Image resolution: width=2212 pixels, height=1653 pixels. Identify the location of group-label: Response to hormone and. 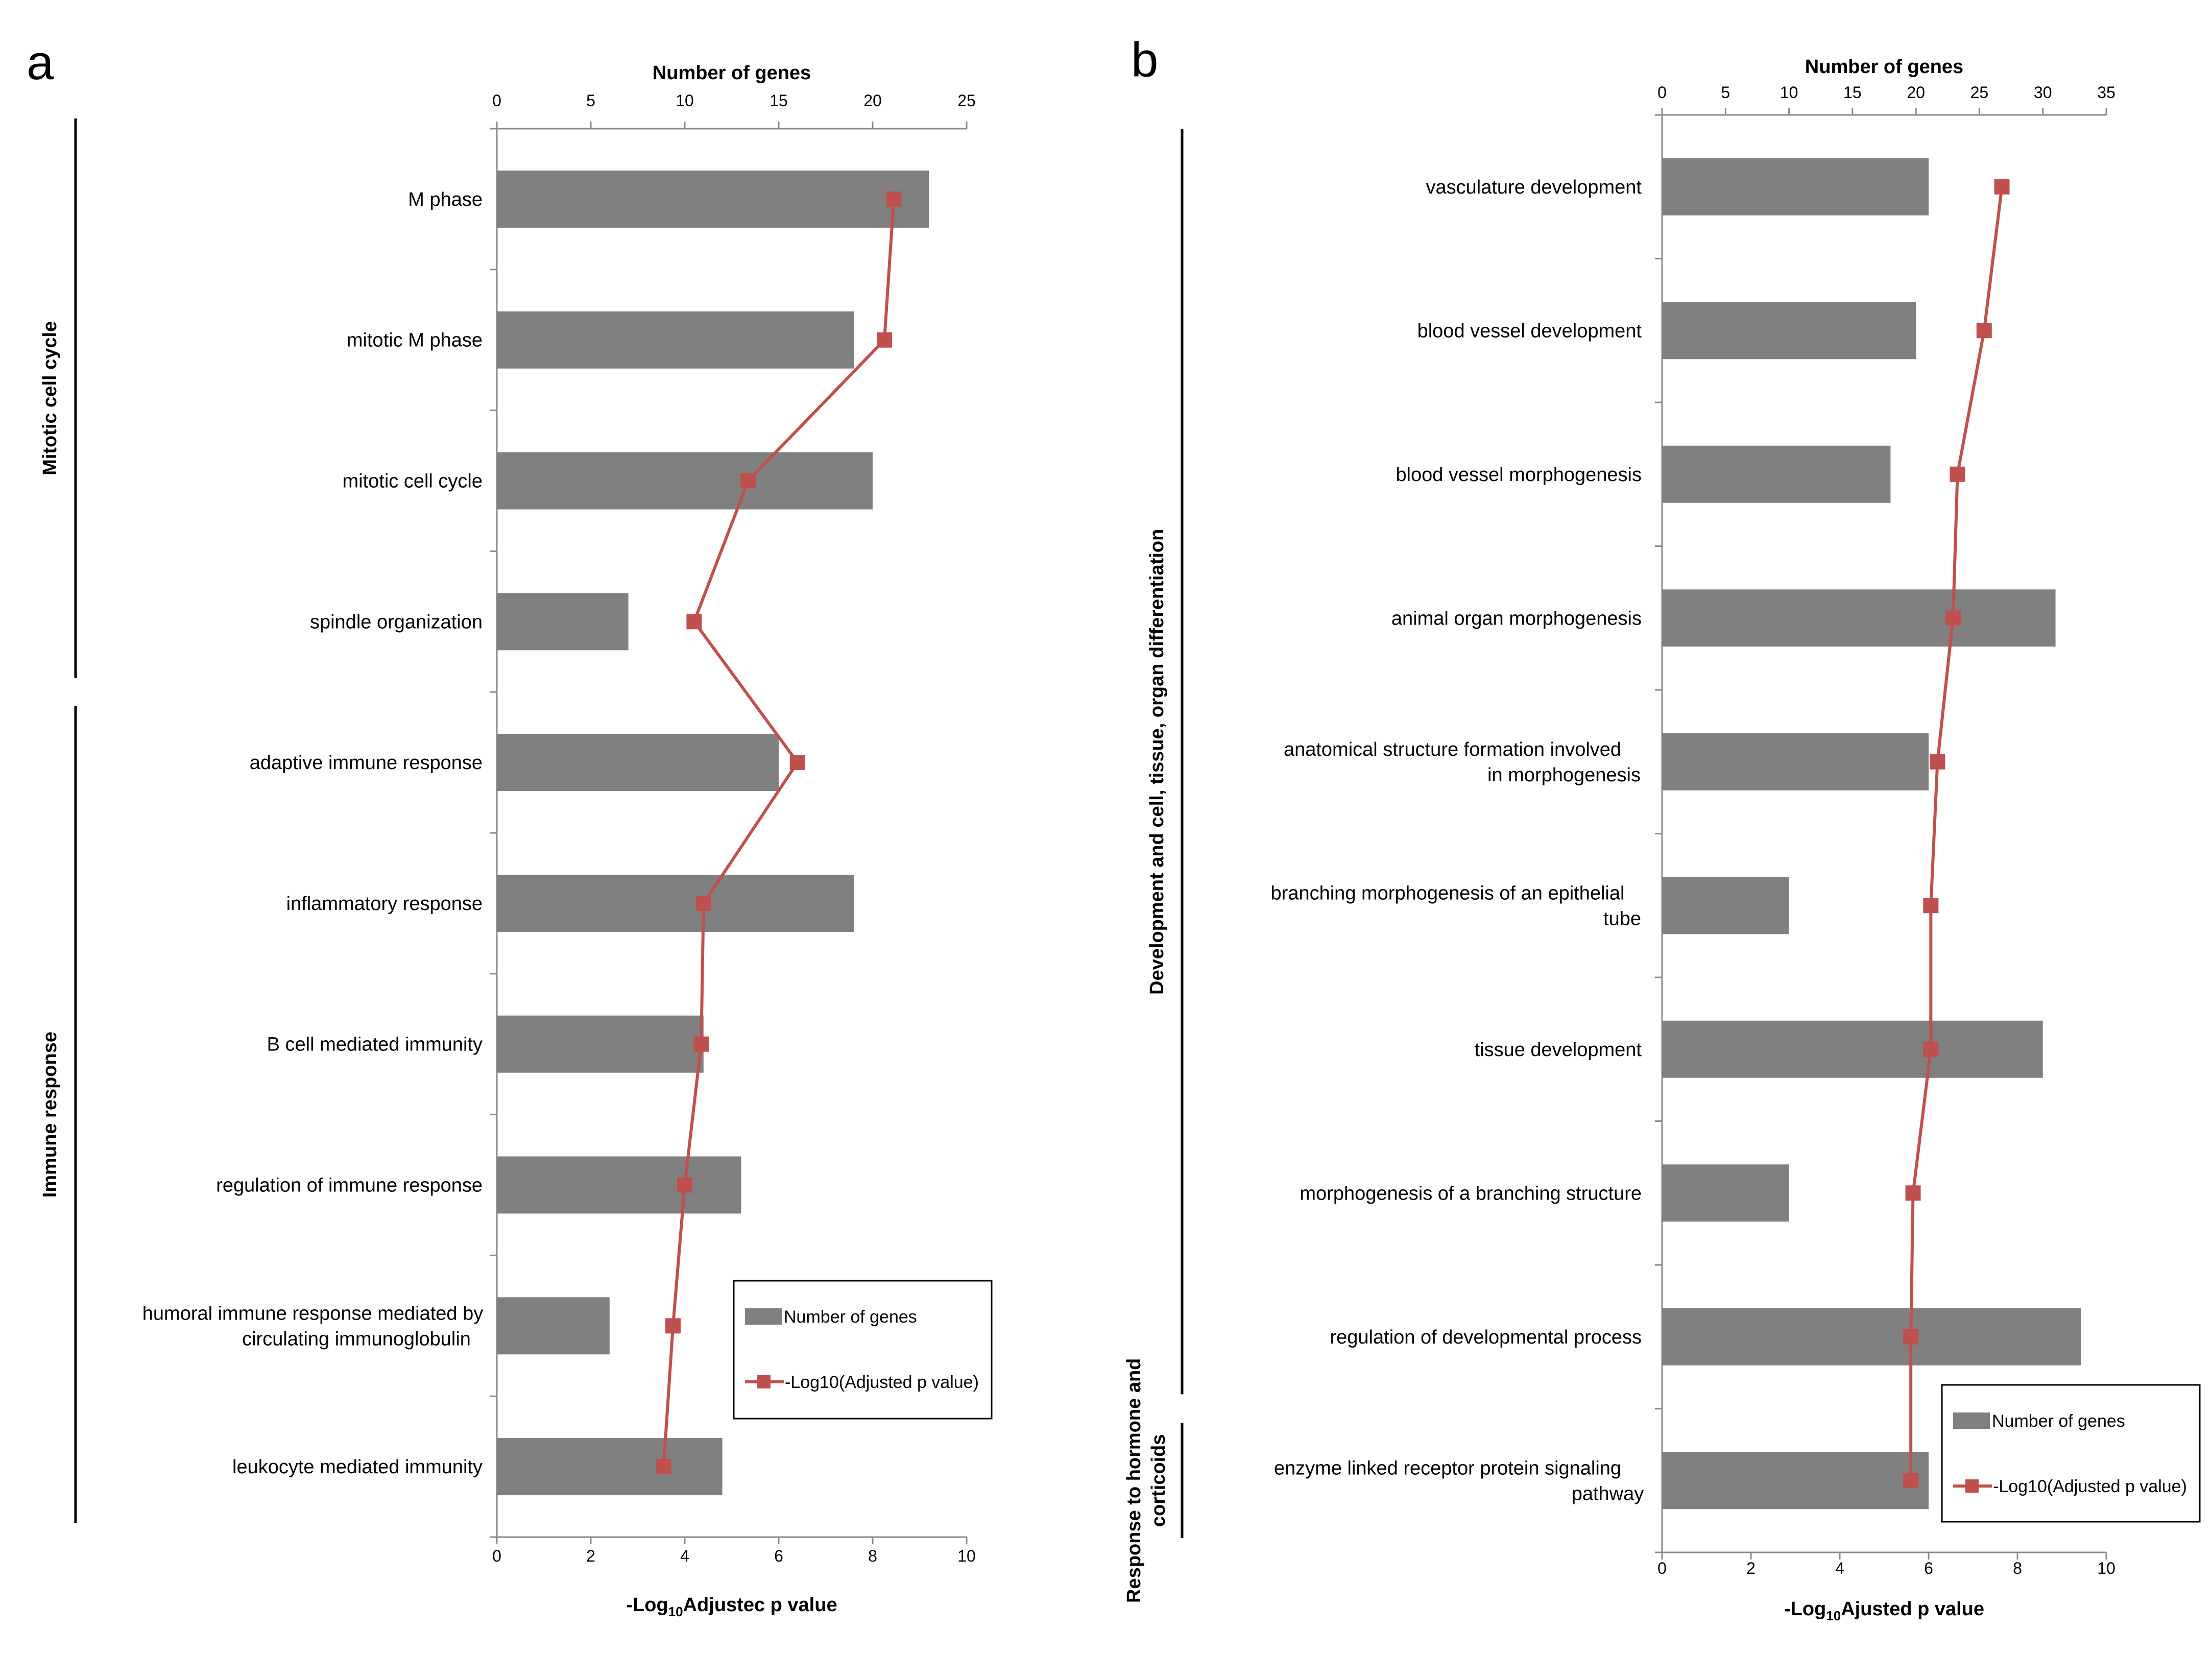
(1134, 1480).